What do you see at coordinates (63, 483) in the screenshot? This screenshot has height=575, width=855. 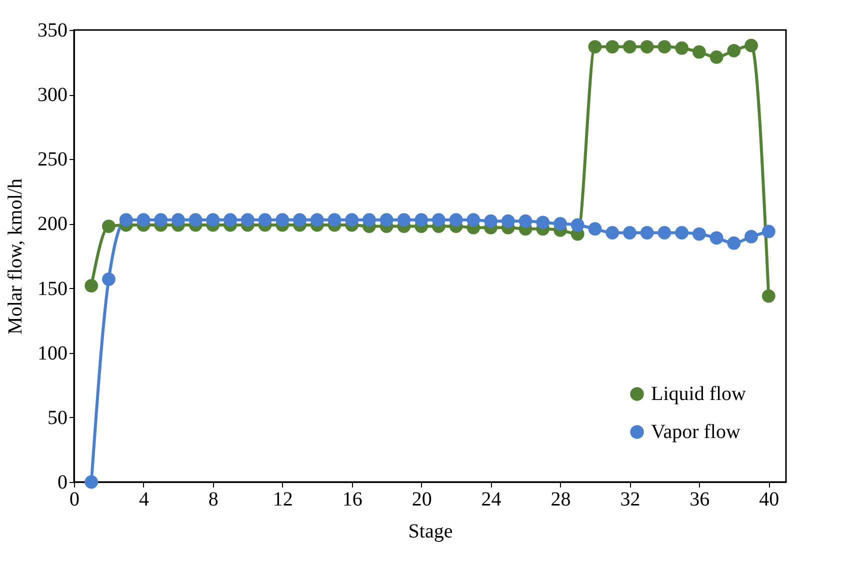 I see `y-tick-label: 0` at bounding box center [63, 483].